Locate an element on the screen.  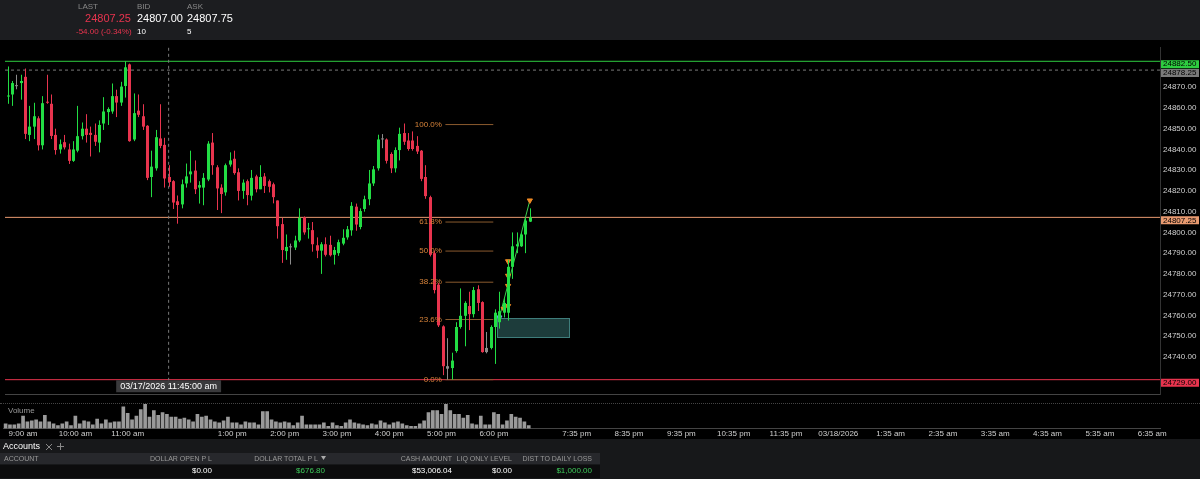
text: 5 is located at coordinates (189, 31).